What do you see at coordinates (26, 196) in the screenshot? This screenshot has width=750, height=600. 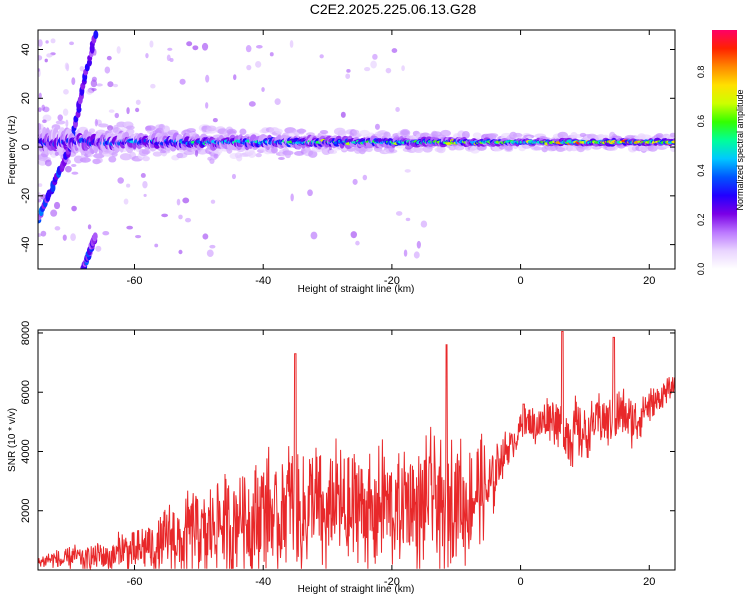 I see `spectrogram-ytick-label: -20` at bounding box center [26, 196].